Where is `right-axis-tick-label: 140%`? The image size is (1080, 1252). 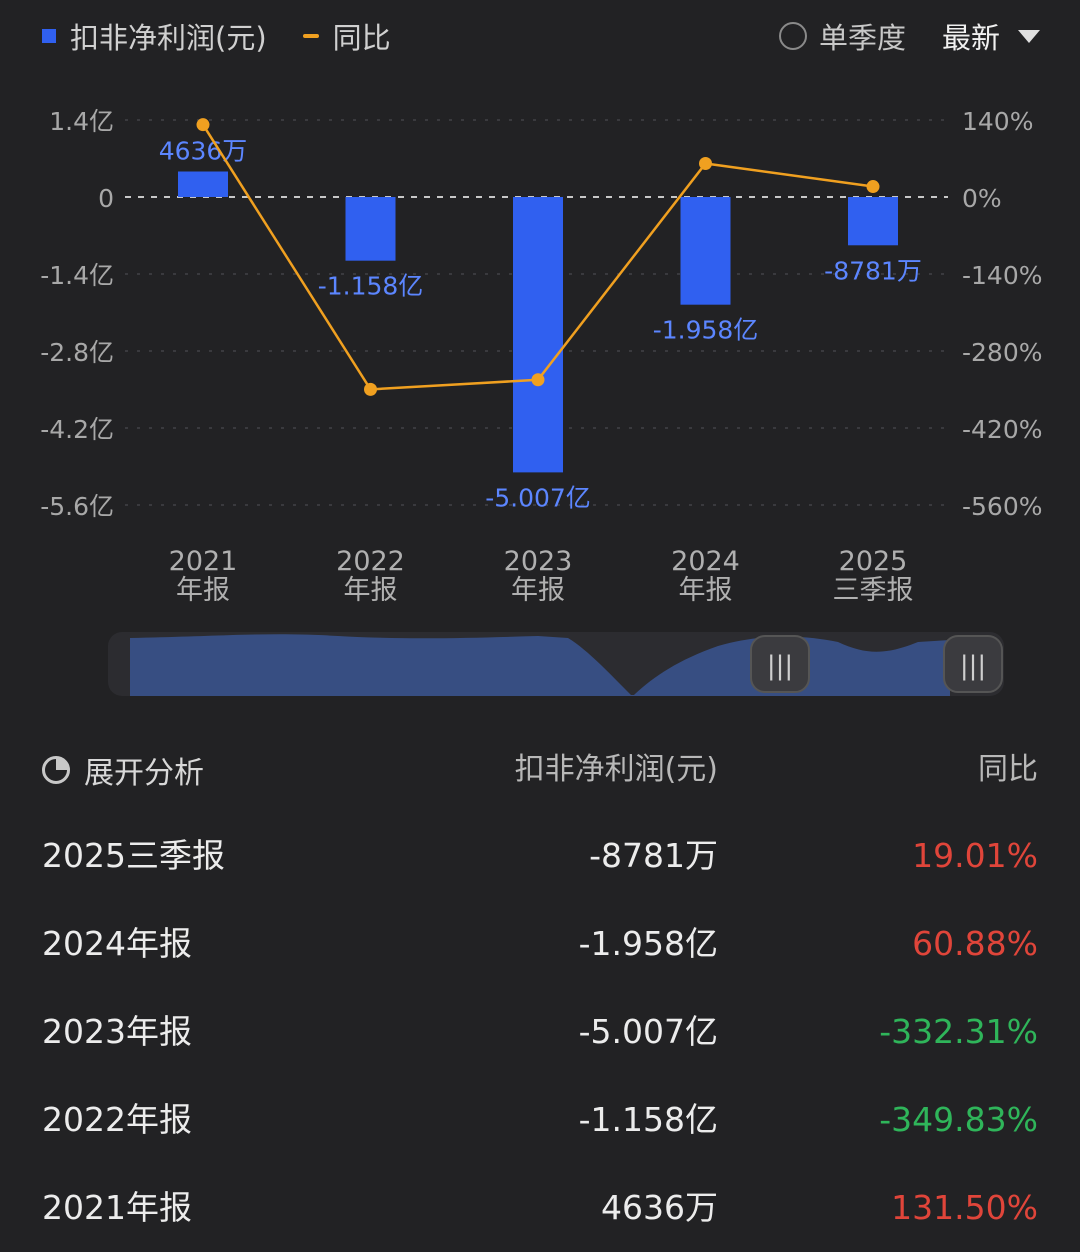 right-axis-tick-label: 140% is located at coordinates (997, 121).